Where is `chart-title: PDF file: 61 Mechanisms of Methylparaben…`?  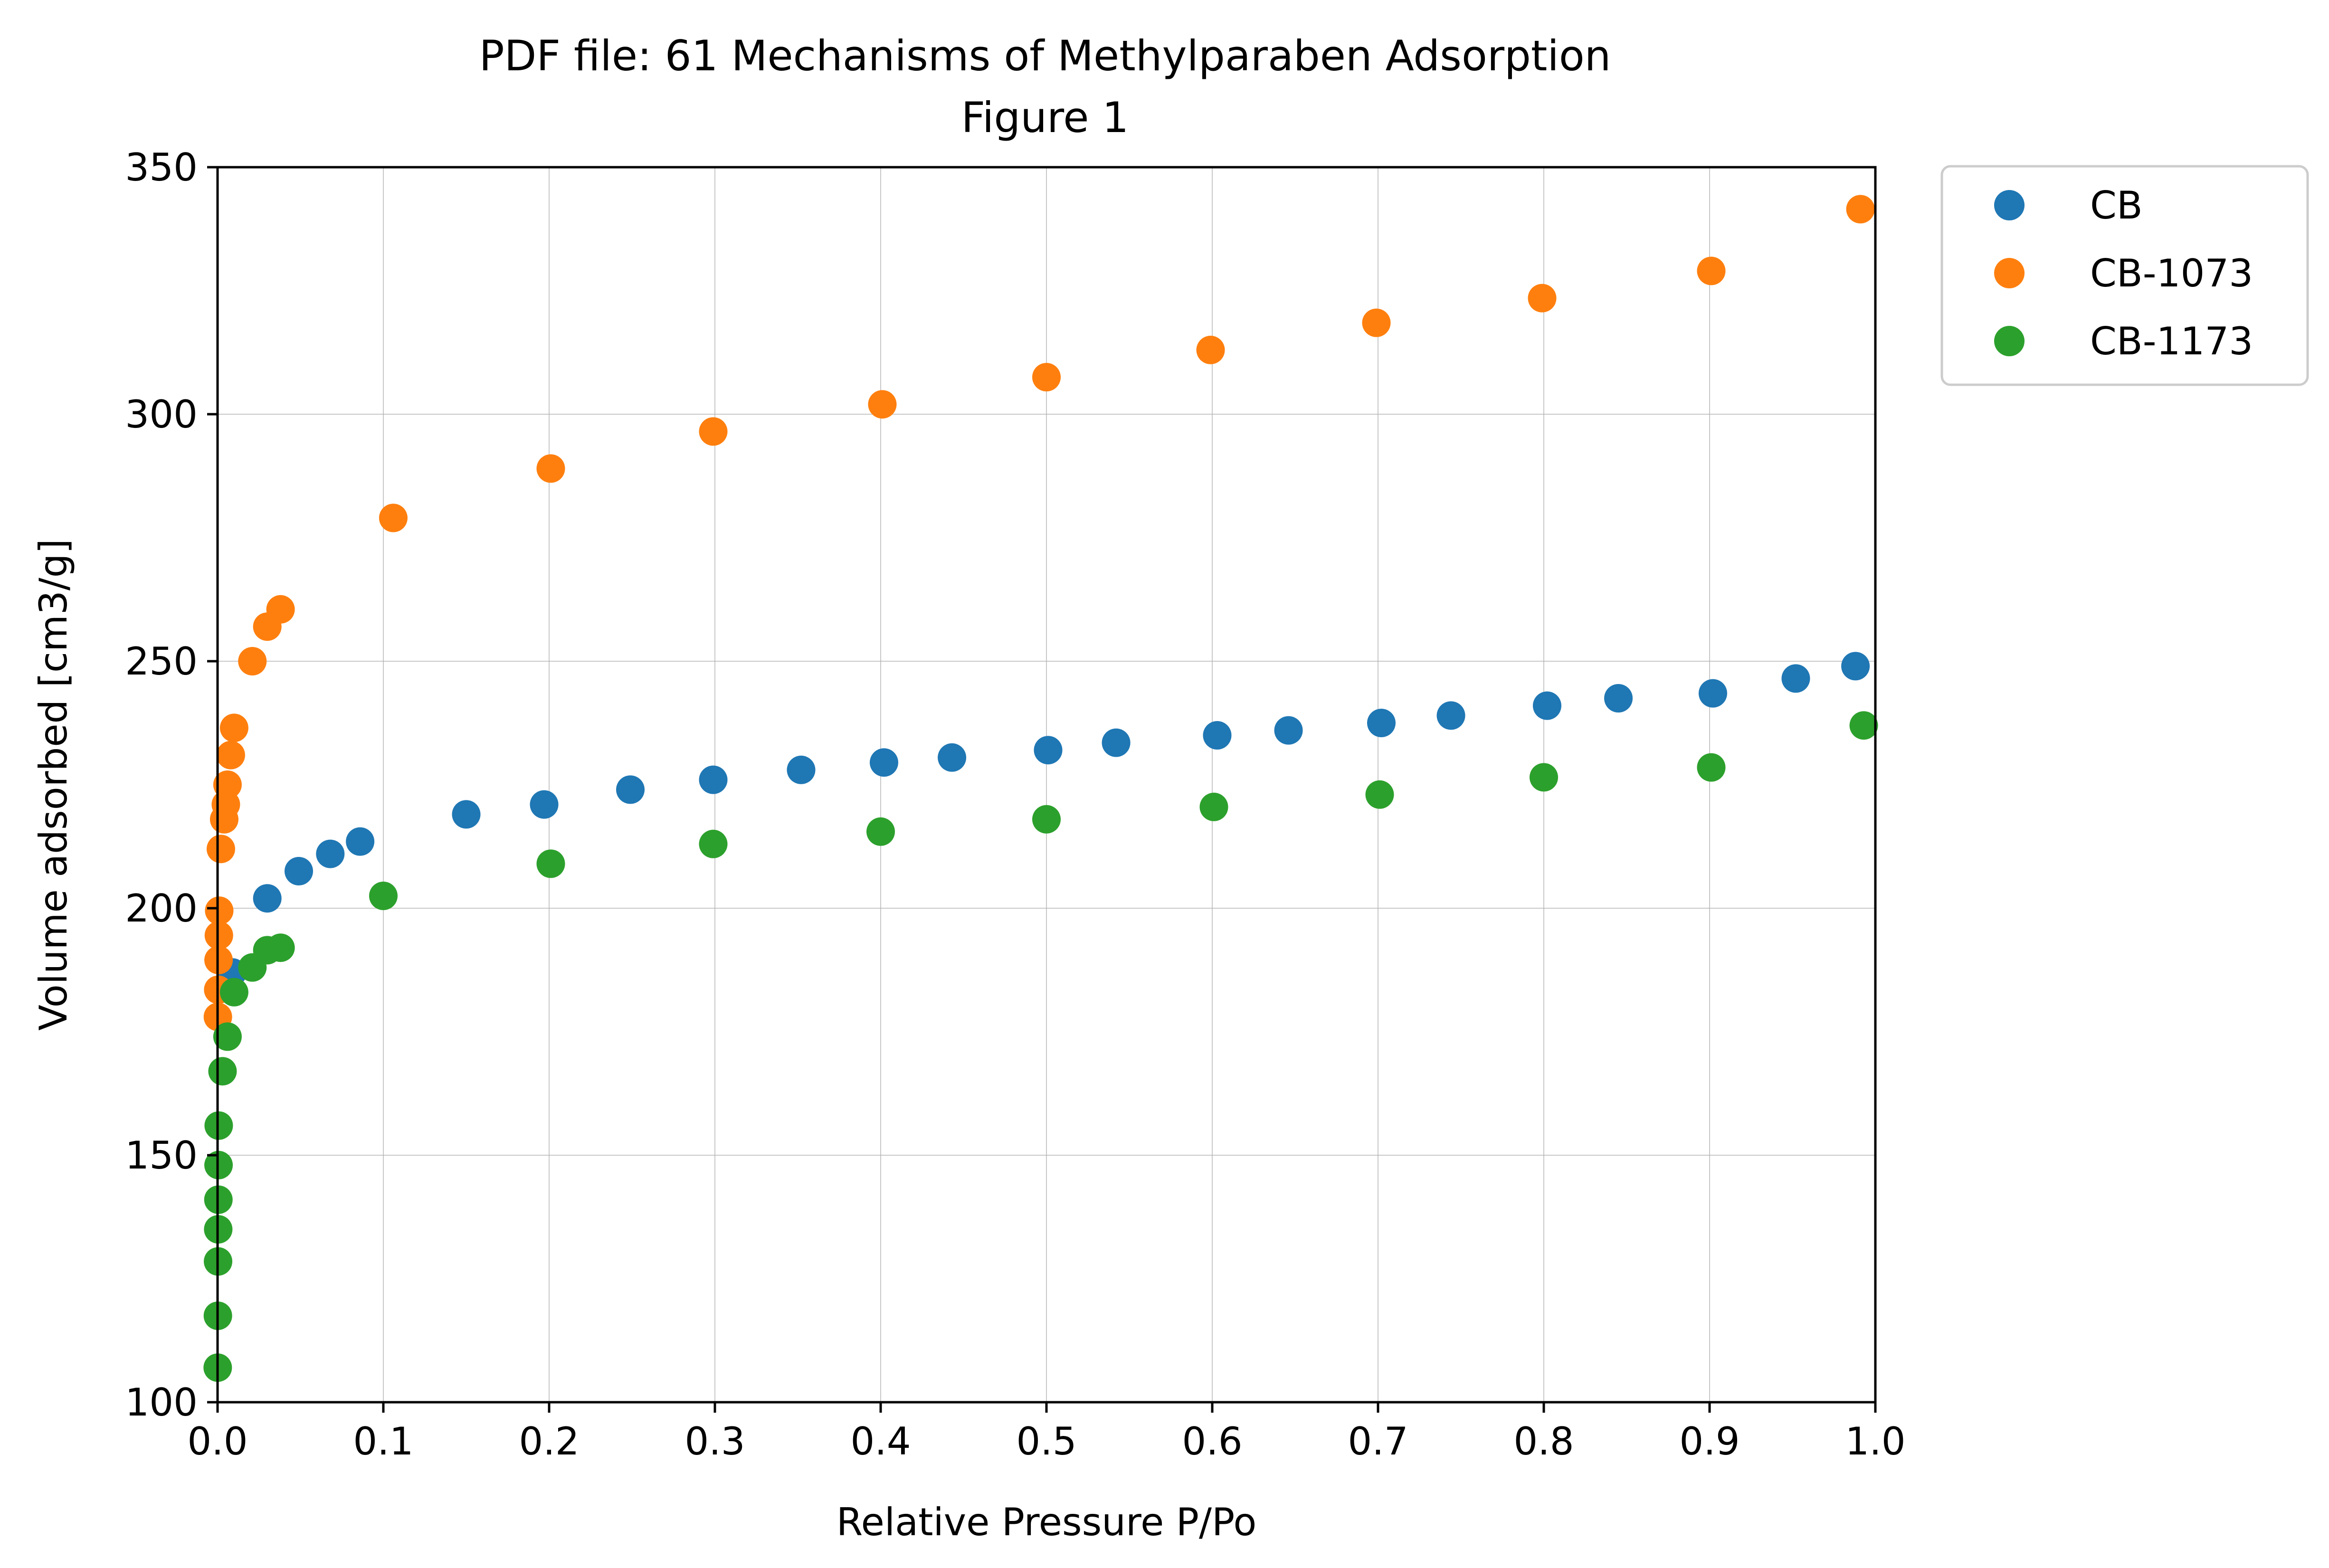
chart-title: PDF file: 61 Mechanisms of Methylparaben… is located at coordinates (1045, 55).